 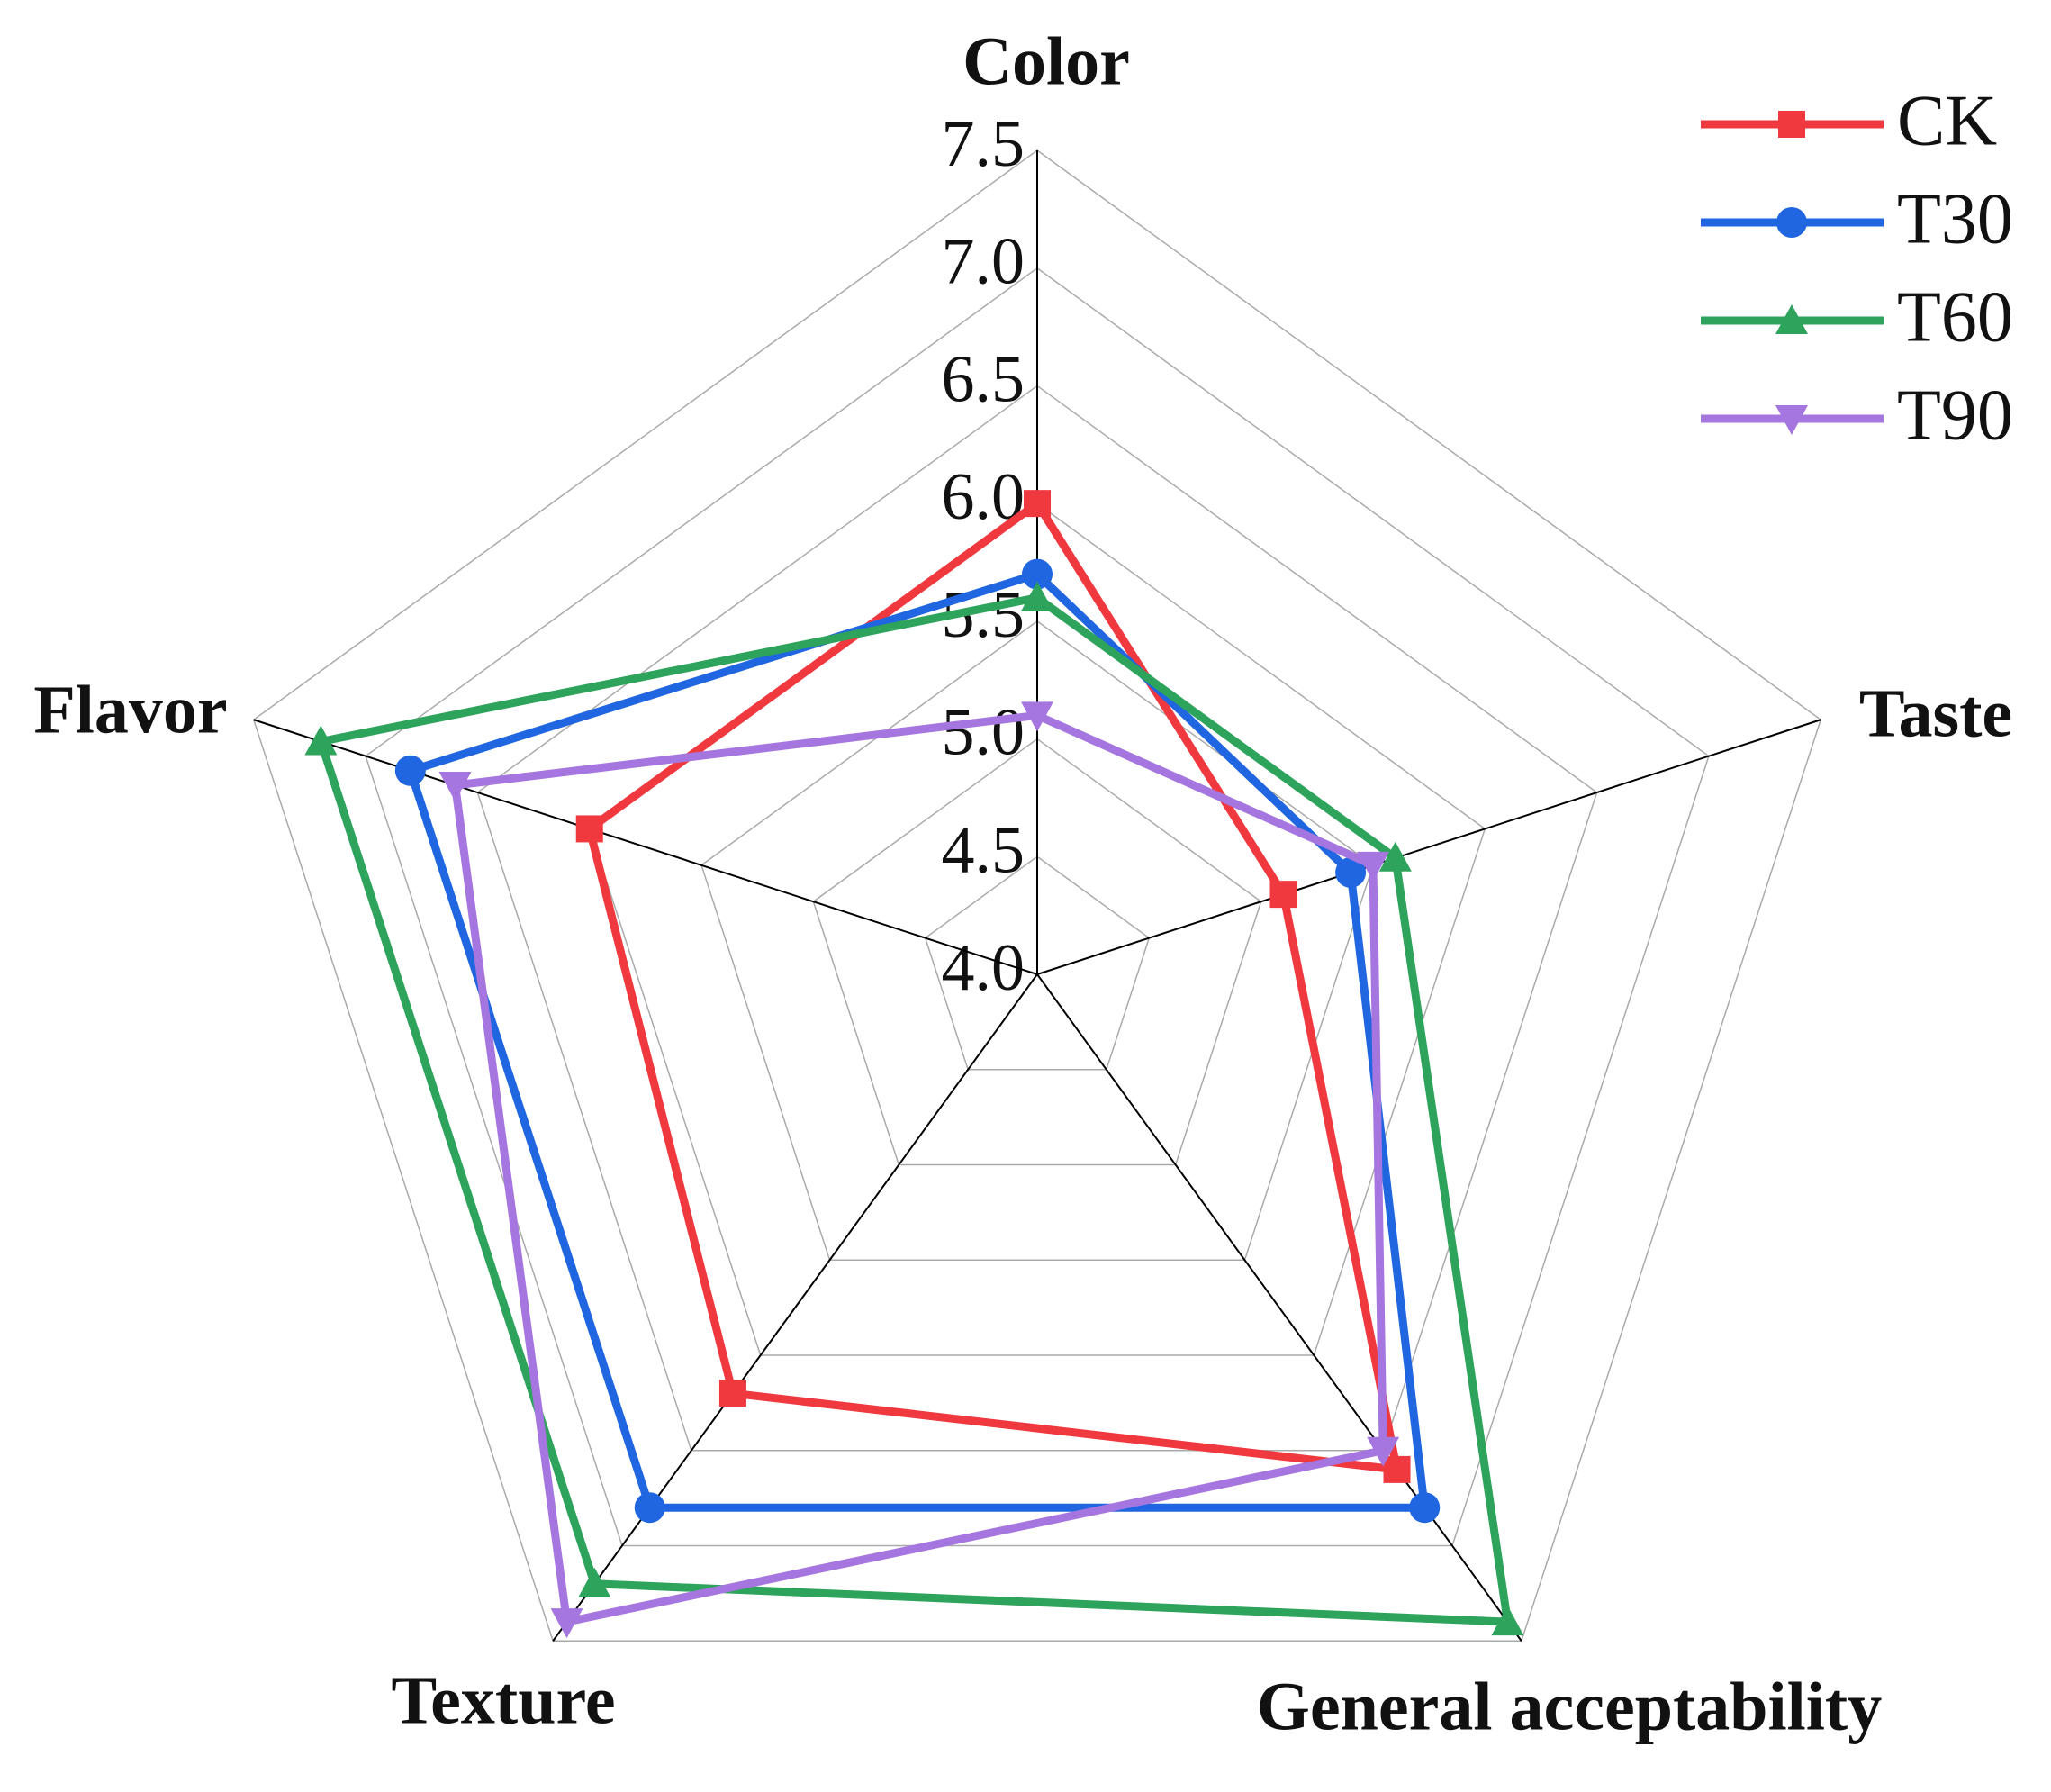 I want to click on legend-label: T30, so click(x=1955, y=218).